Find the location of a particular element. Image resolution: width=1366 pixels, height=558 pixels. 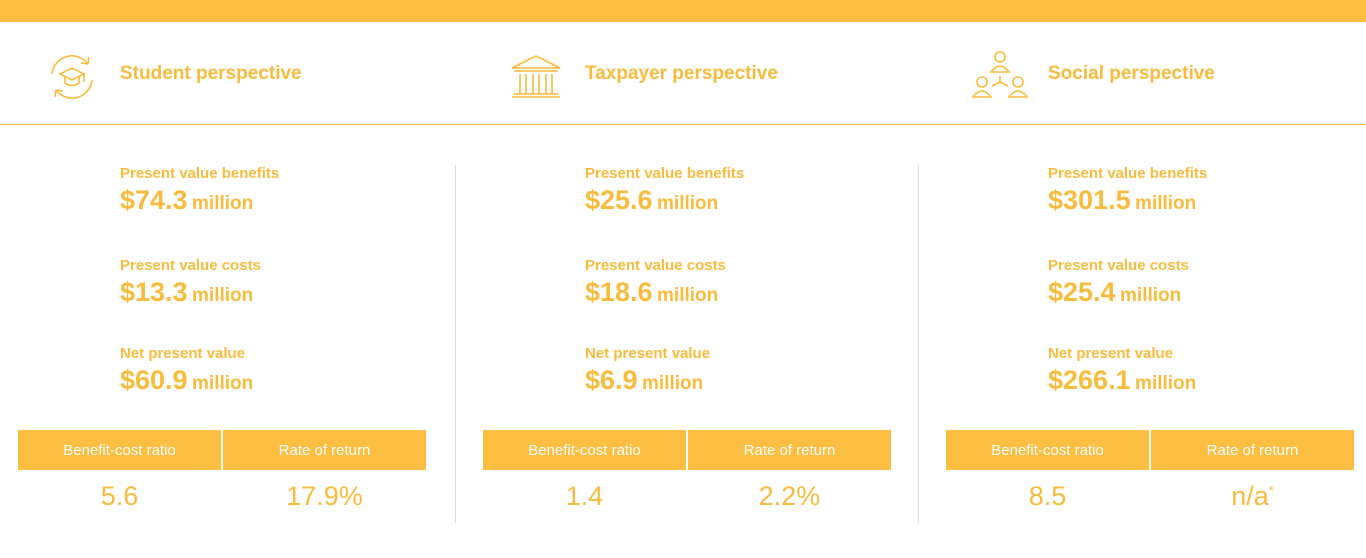

table-value-text: 5.6 is located at coordinates (119, 496).